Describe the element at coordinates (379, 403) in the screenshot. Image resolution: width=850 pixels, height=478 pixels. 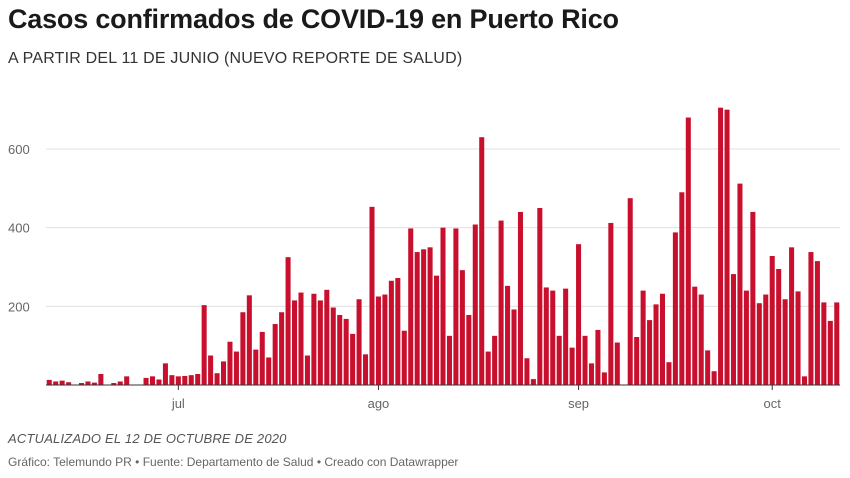
I see `x-tick-label-ago: ago` at that location.